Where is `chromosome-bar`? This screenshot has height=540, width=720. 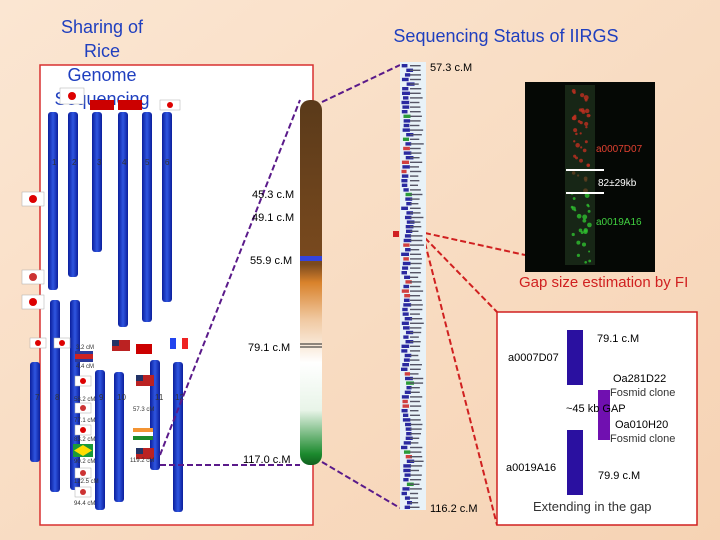 chromosome-bar is located at coordinates (155, 415).